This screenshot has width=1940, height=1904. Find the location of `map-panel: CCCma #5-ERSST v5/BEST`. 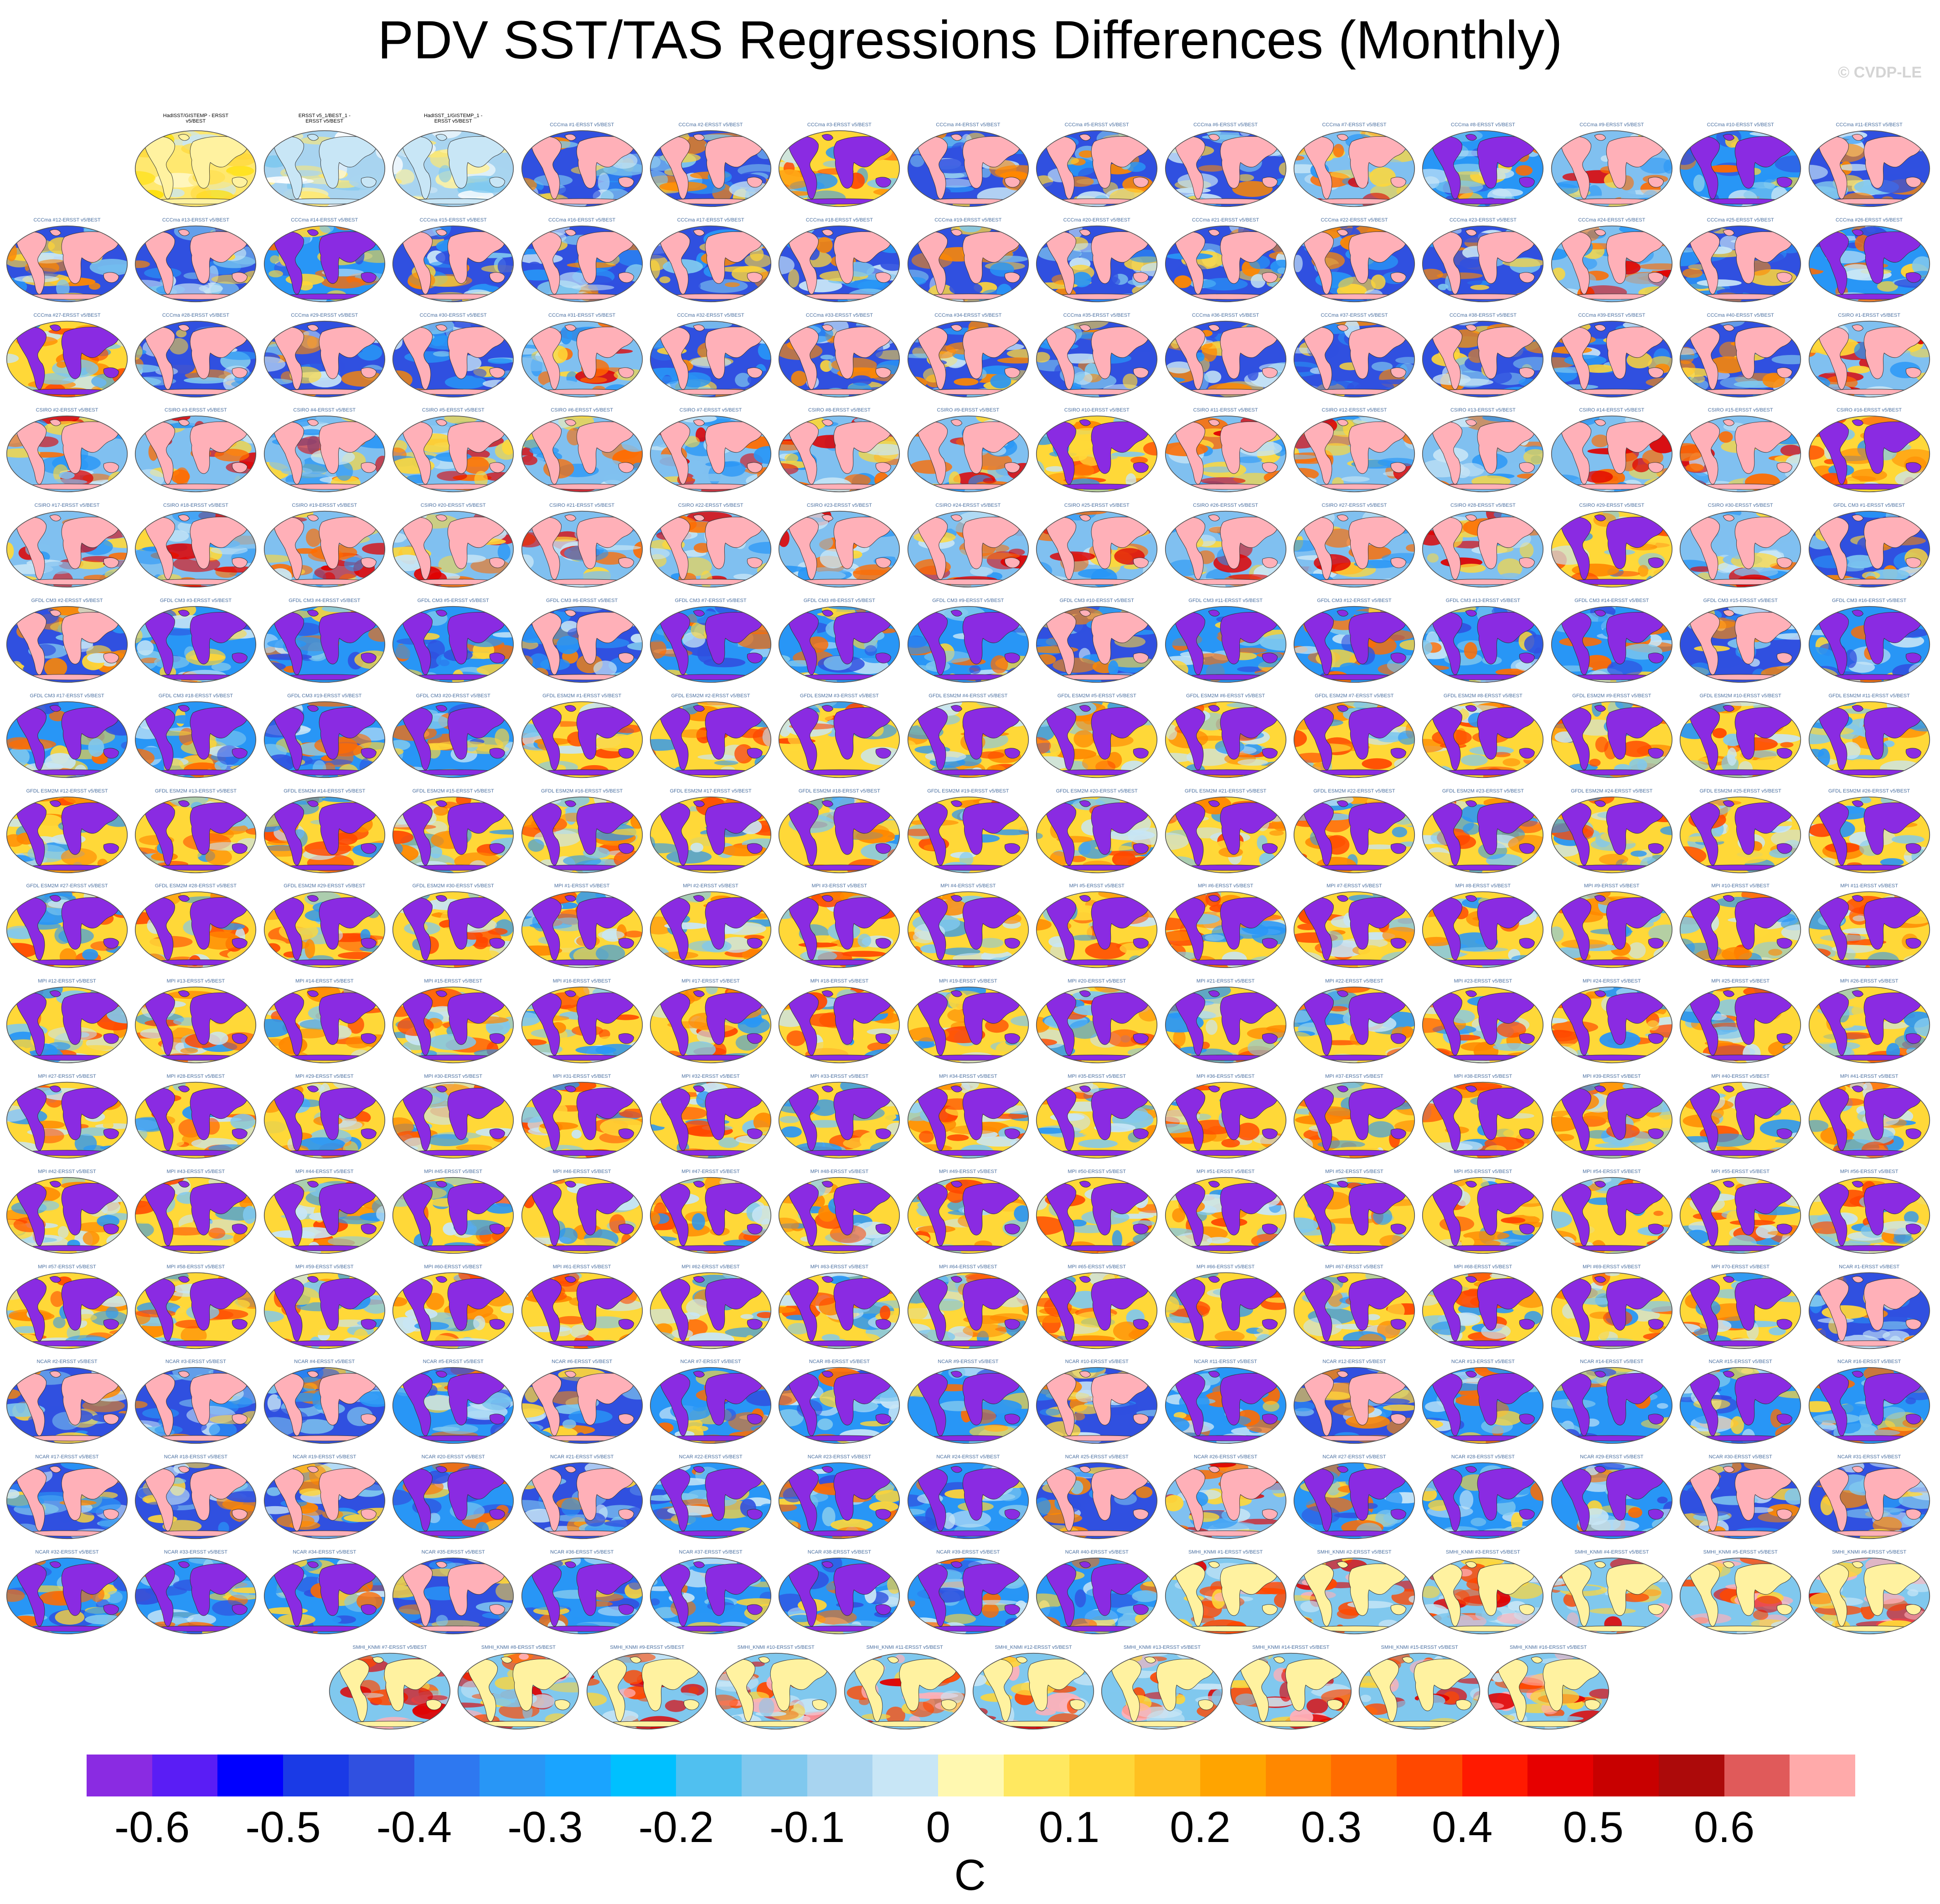

map-panel: CCCma #5-ERSST v5/BEST is located at coordinates (1096, 167).